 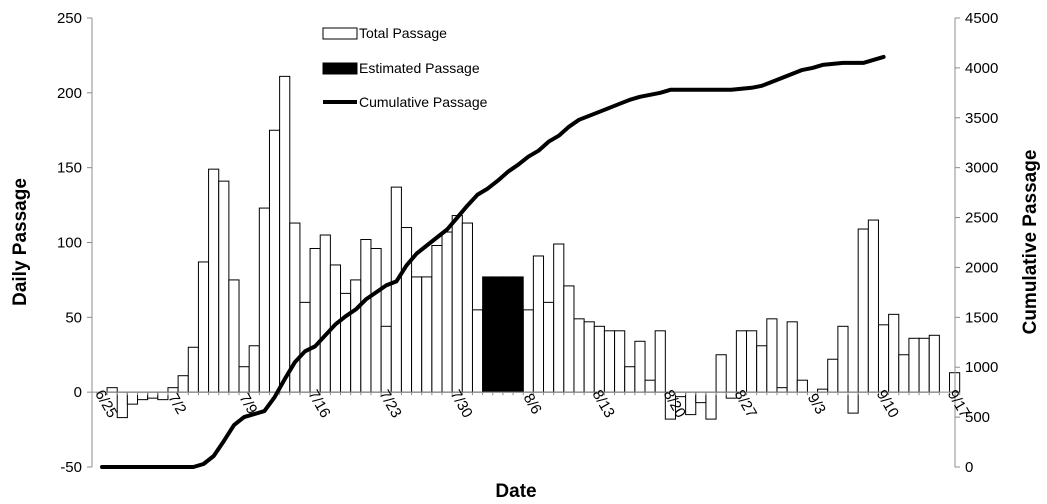 What do you see at coordinates (515, 491) in the screenshot?
I see `x-axis-title: Date` at bounding box center [515, 491].